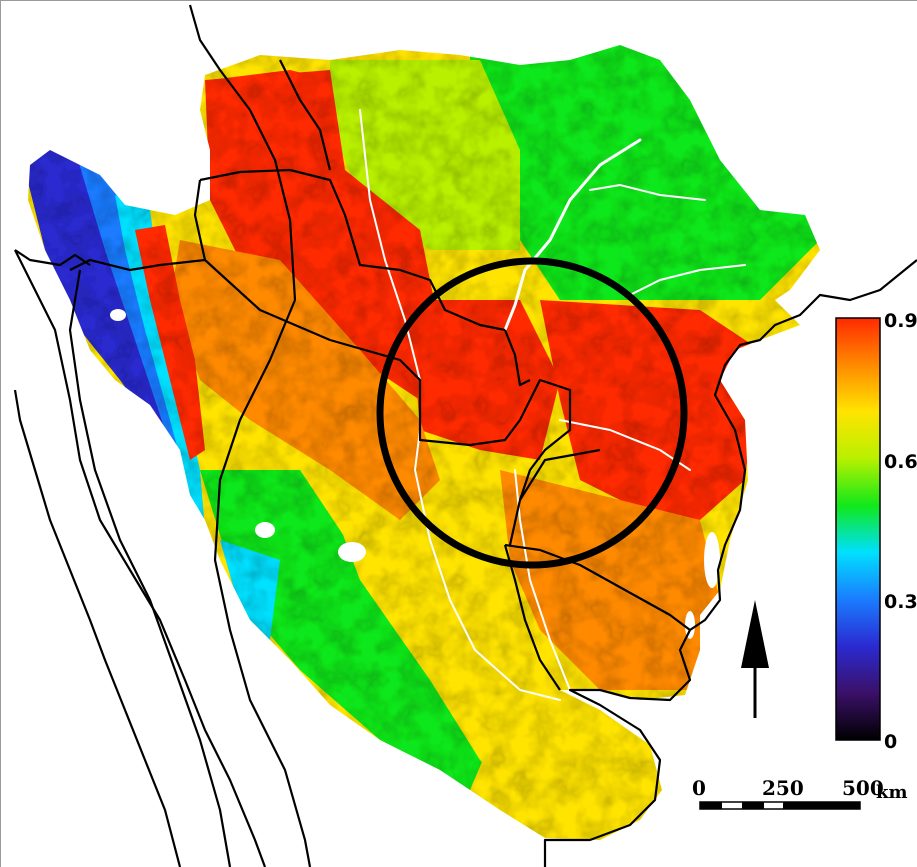 The image size is (917, 867). I want to click on raster-zone-green-s, so click(350, 630).